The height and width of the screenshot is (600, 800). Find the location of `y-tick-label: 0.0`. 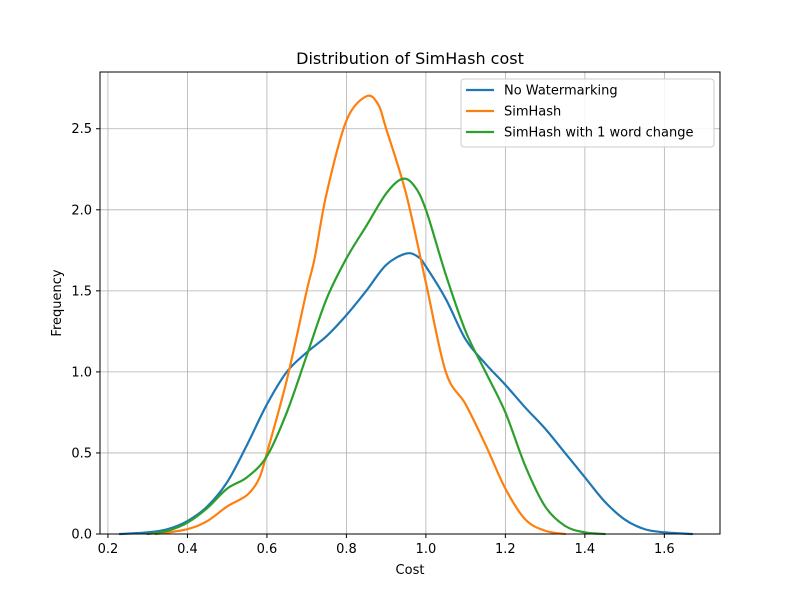

y-tick-label: 0.0 is located at coordinates (81, 535).